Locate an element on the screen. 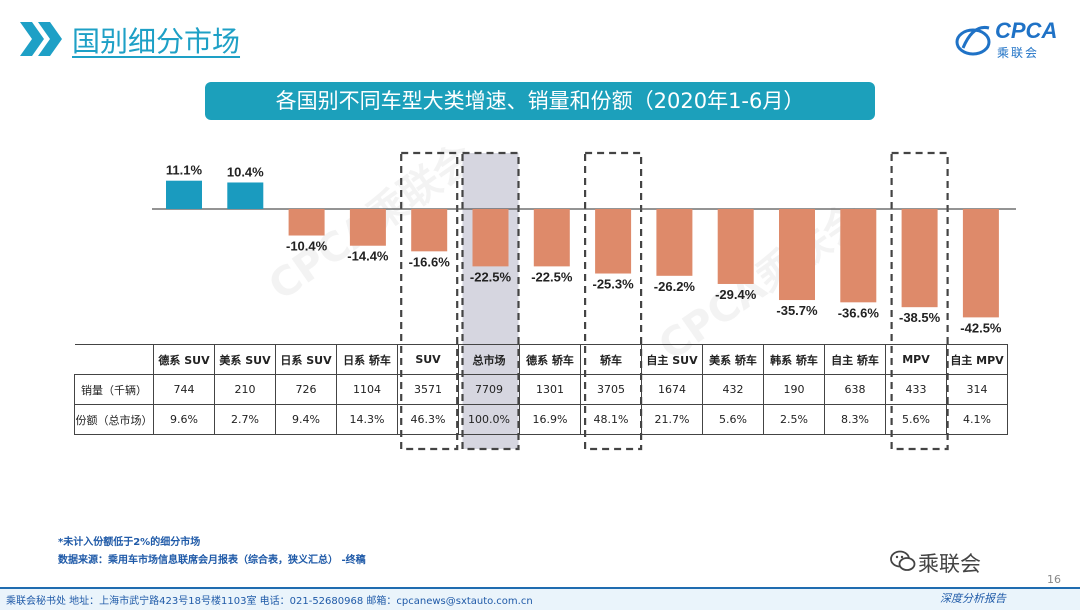 Image resolution: width=1080 pixels, height=610 pixels. table-row-label: 份额（总市场） is located at coordinates (114, 419).